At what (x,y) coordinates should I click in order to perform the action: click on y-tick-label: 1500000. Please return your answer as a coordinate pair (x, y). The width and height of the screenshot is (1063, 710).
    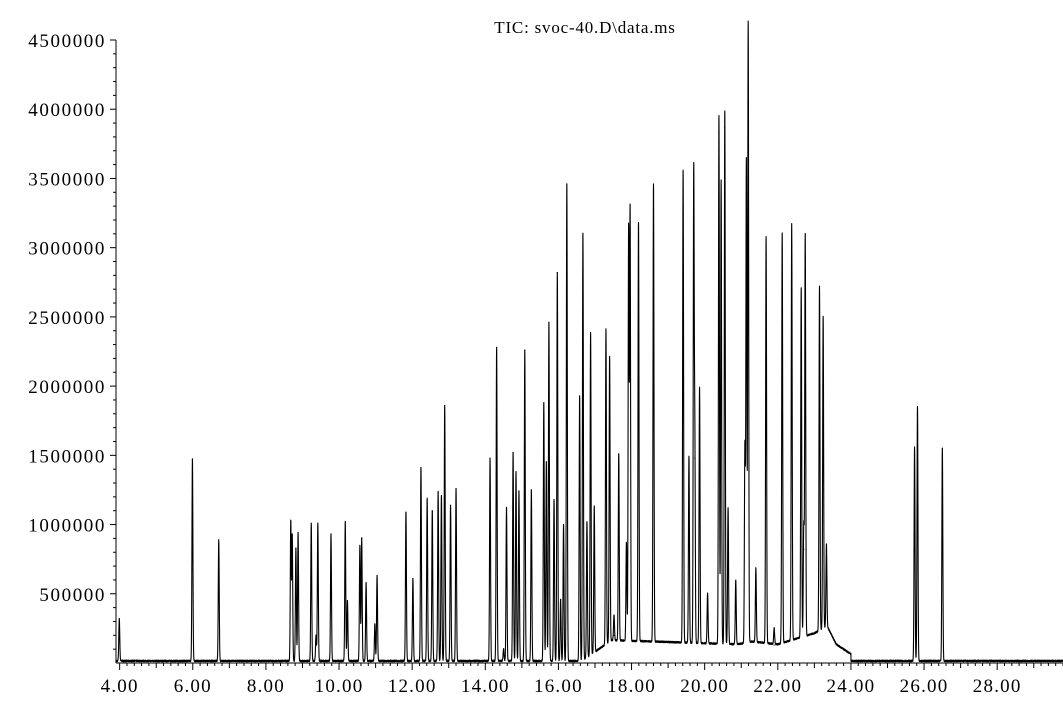
    Looking at the image, I should click on (67, 456).